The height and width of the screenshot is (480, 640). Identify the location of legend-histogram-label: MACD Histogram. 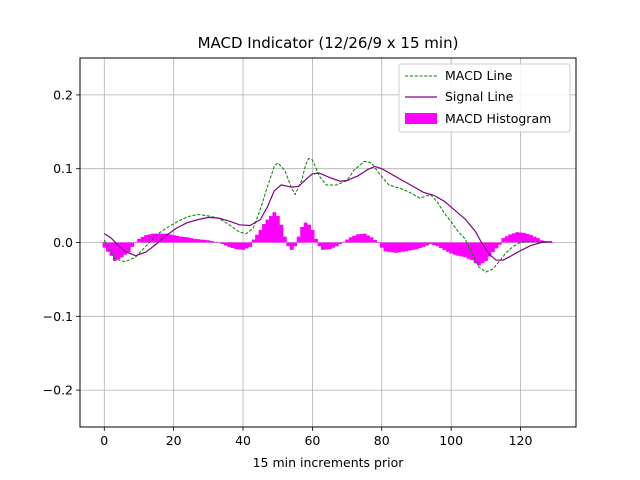
(498, 118).